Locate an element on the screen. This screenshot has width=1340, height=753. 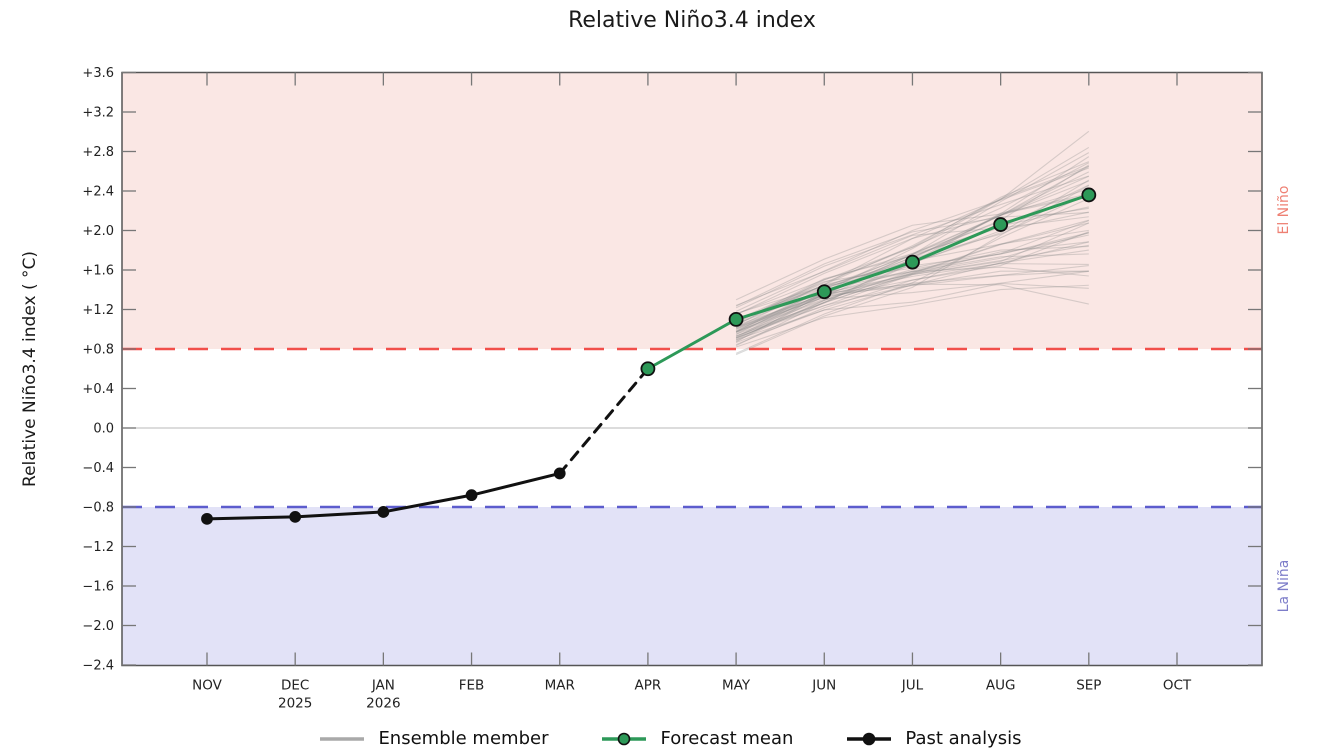
el-nino-region-label: El Niño is located at coordinates (1284, 210).